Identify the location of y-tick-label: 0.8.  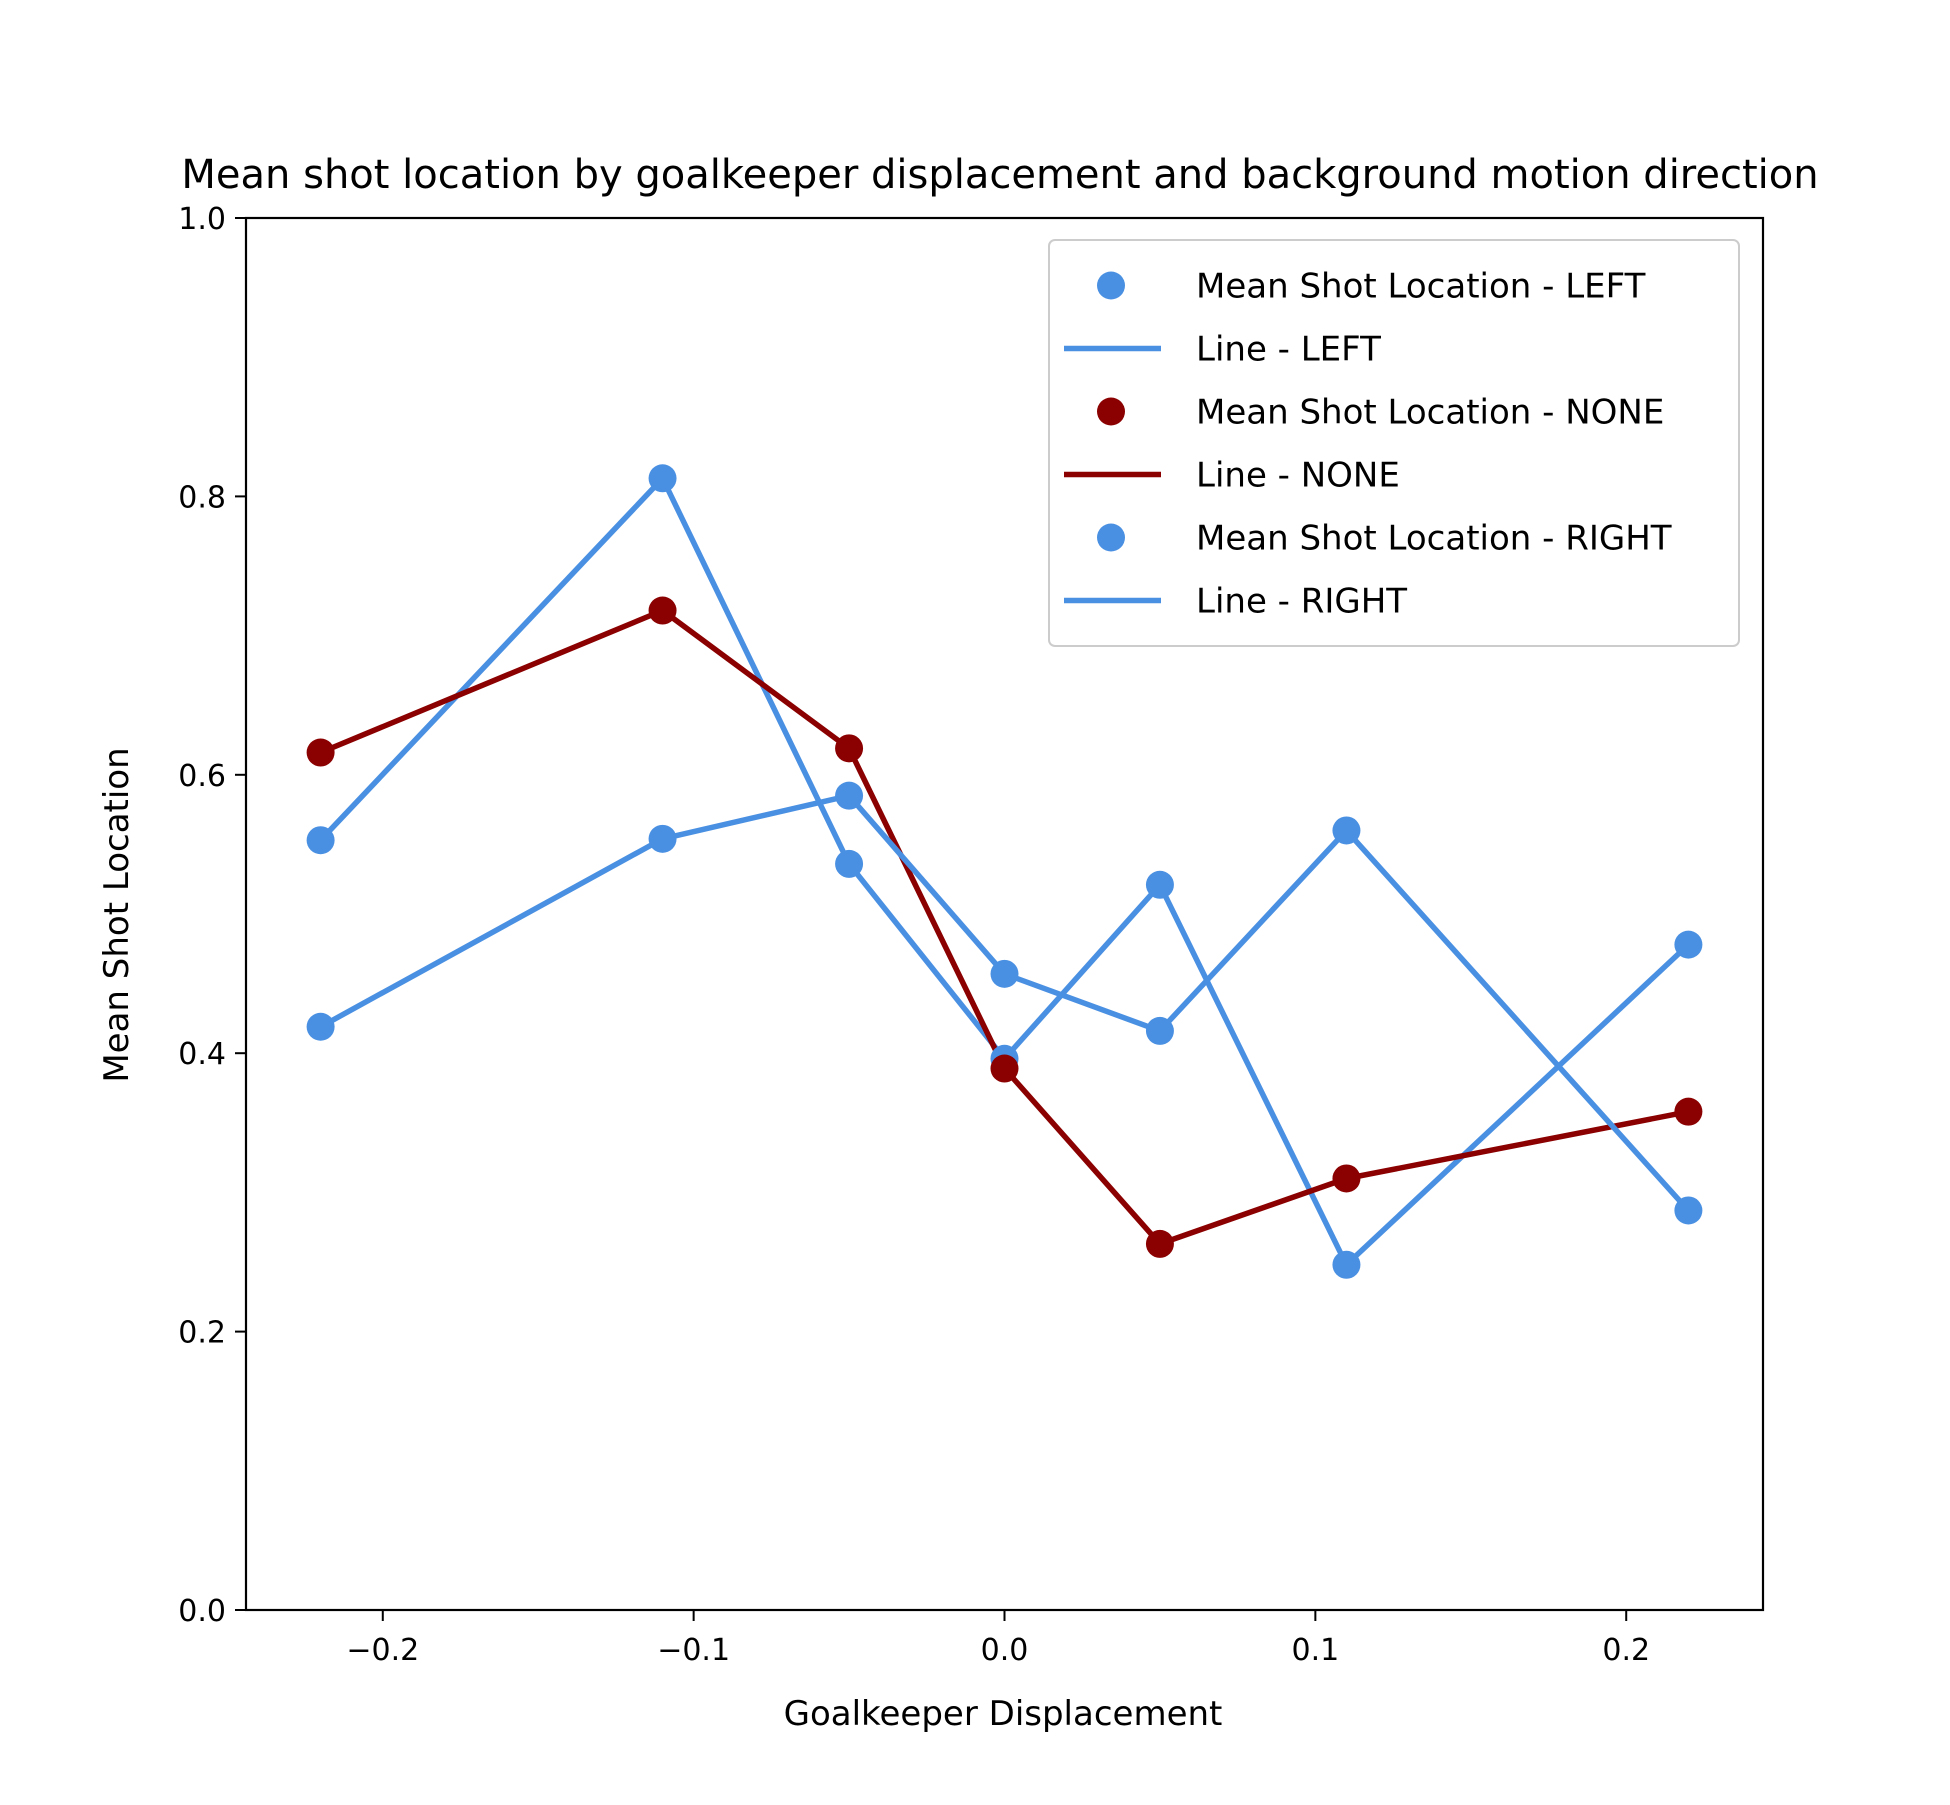
(202, 497).